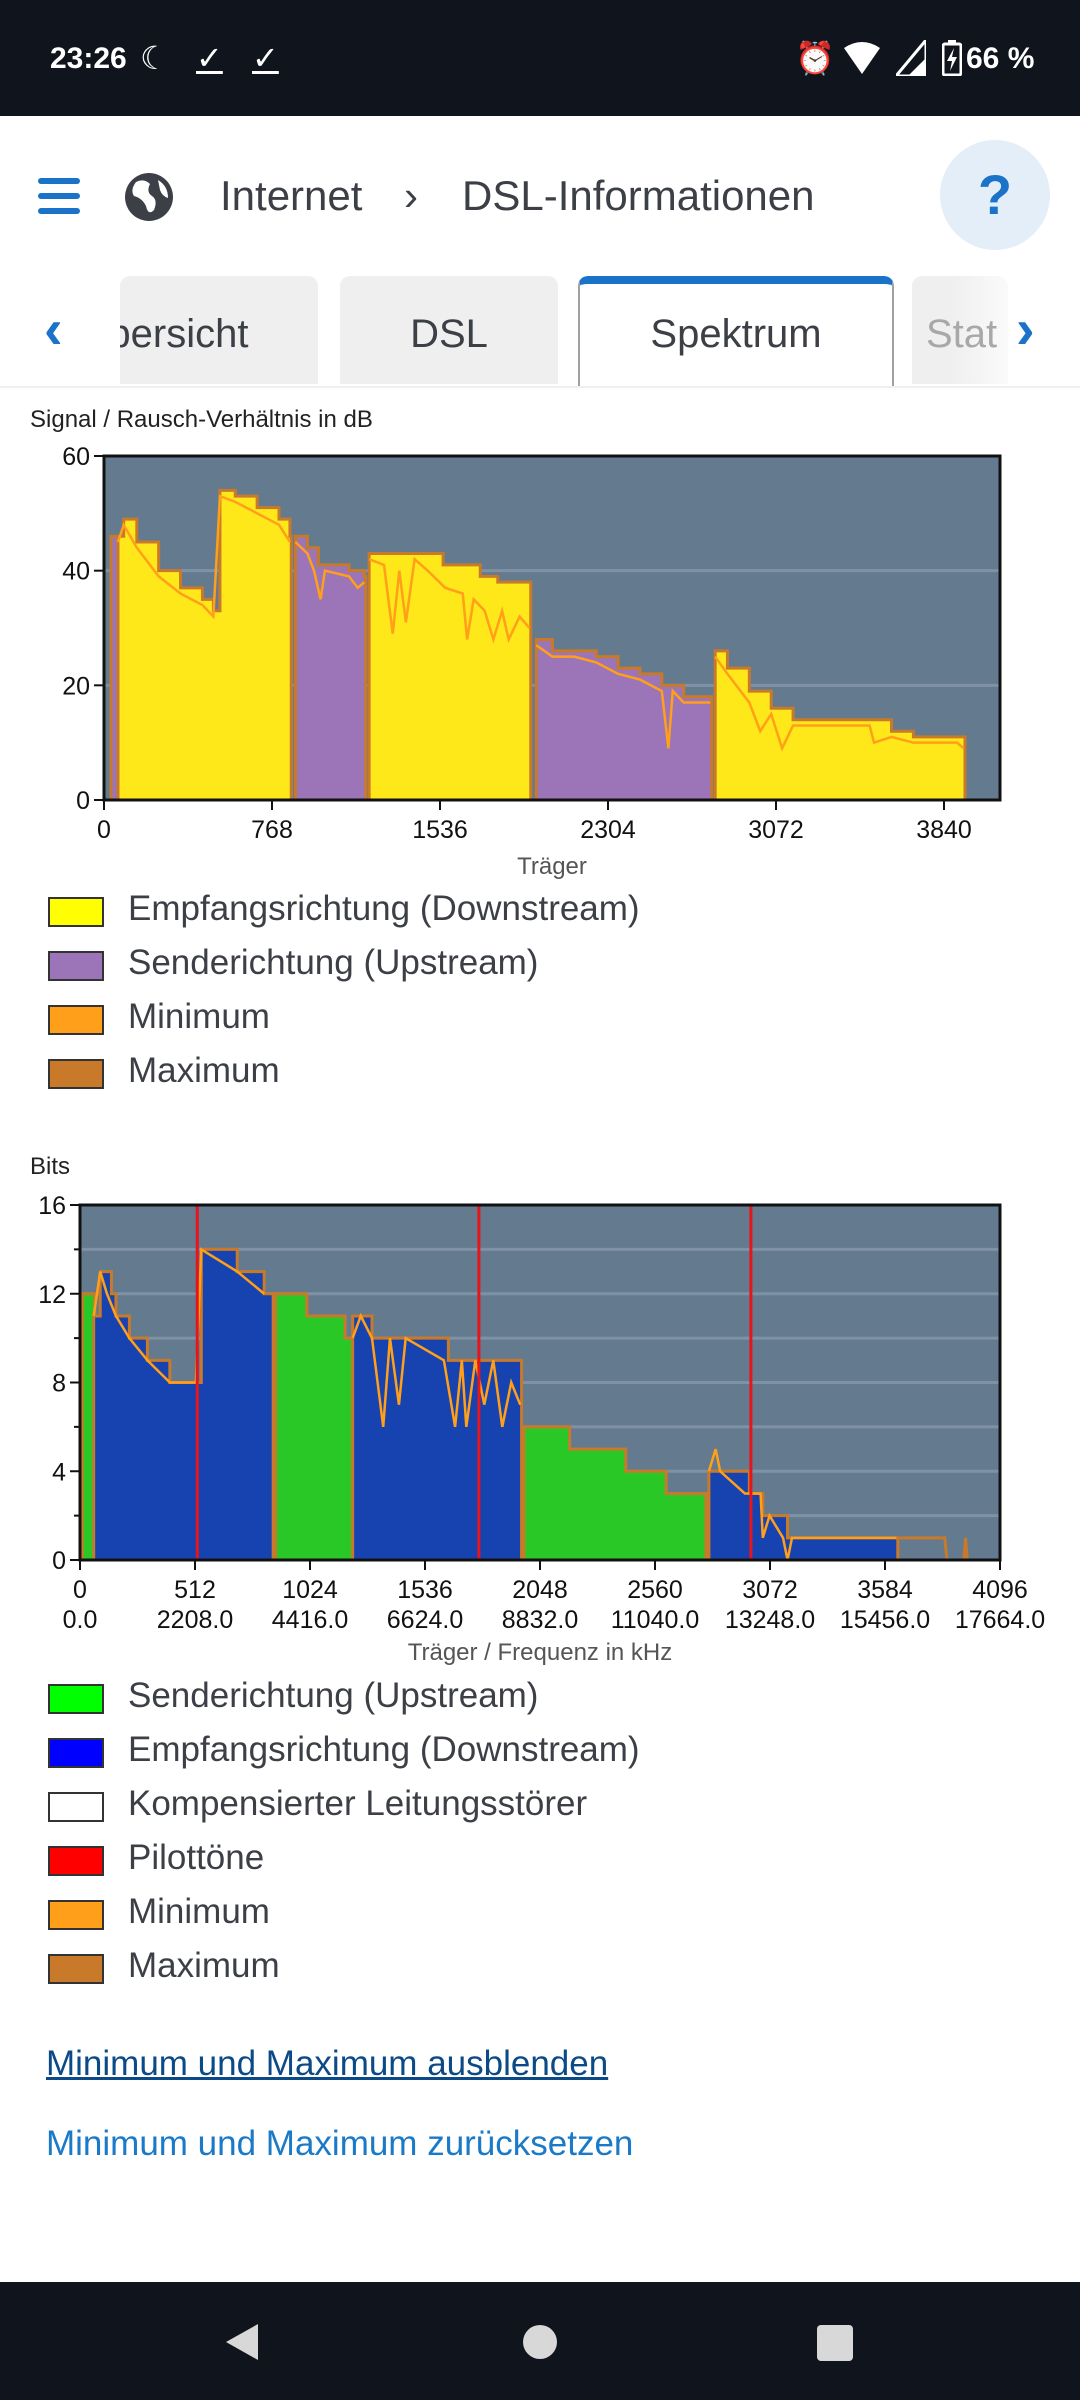  I want to click on tab-label: Übersicht, so click(184, 334).